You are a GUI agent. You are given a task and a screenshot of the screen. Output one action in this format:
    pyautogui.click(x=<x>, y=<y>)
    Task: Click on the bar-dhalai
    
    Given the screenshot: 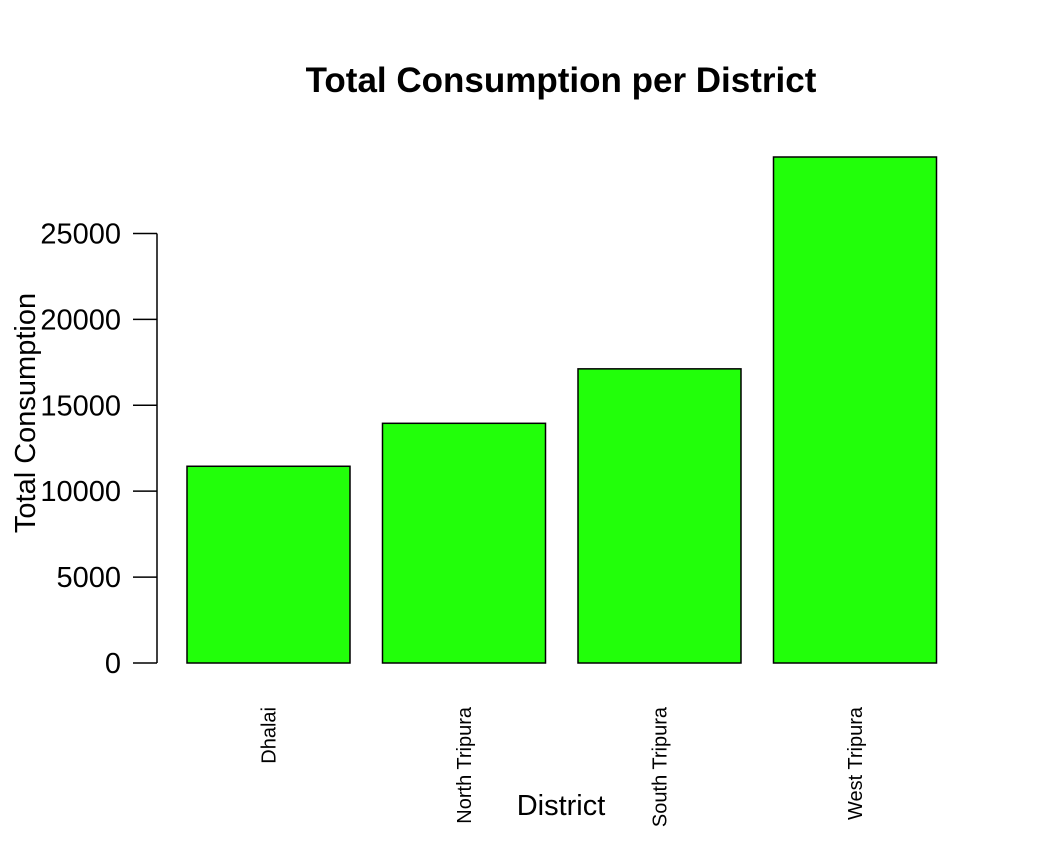 What is the action you would take?
    pyautogui.click(x=268, y=564)
    